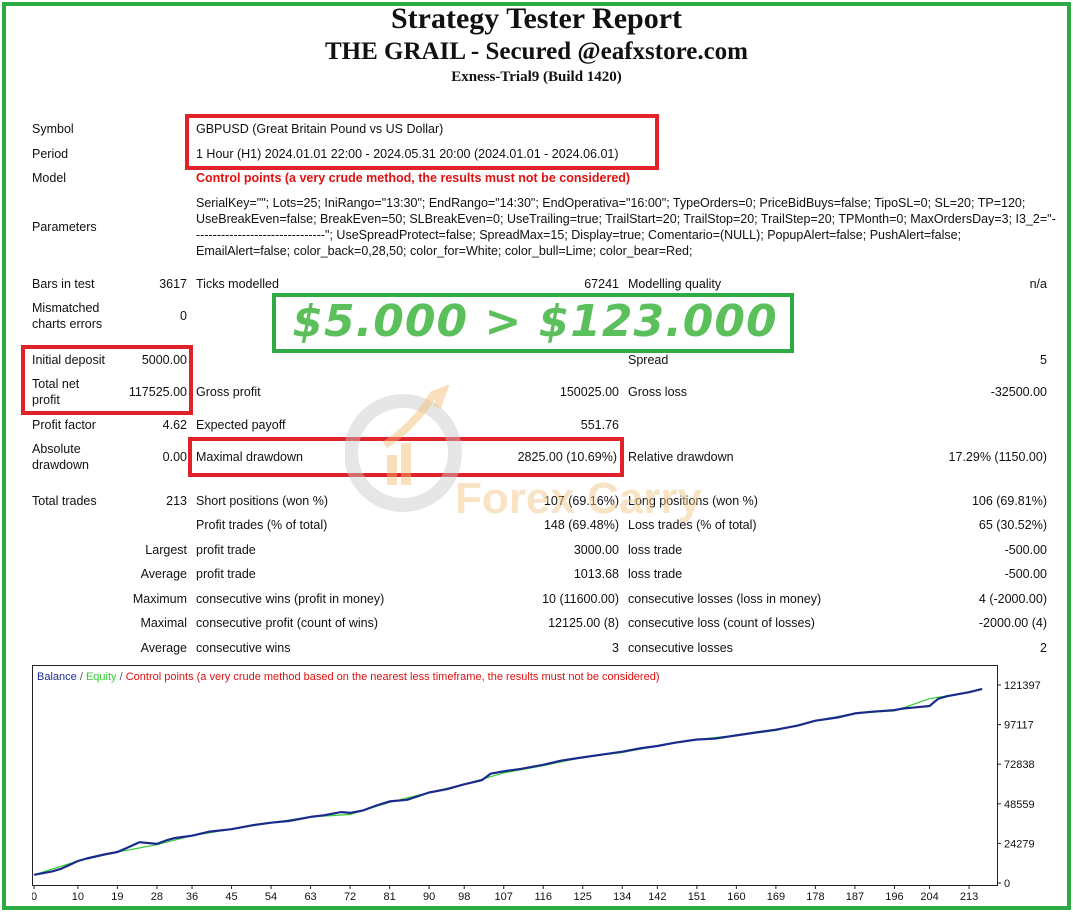  I want to click on profit-trades-label: Profit trades (% of total), so click(262, 525).